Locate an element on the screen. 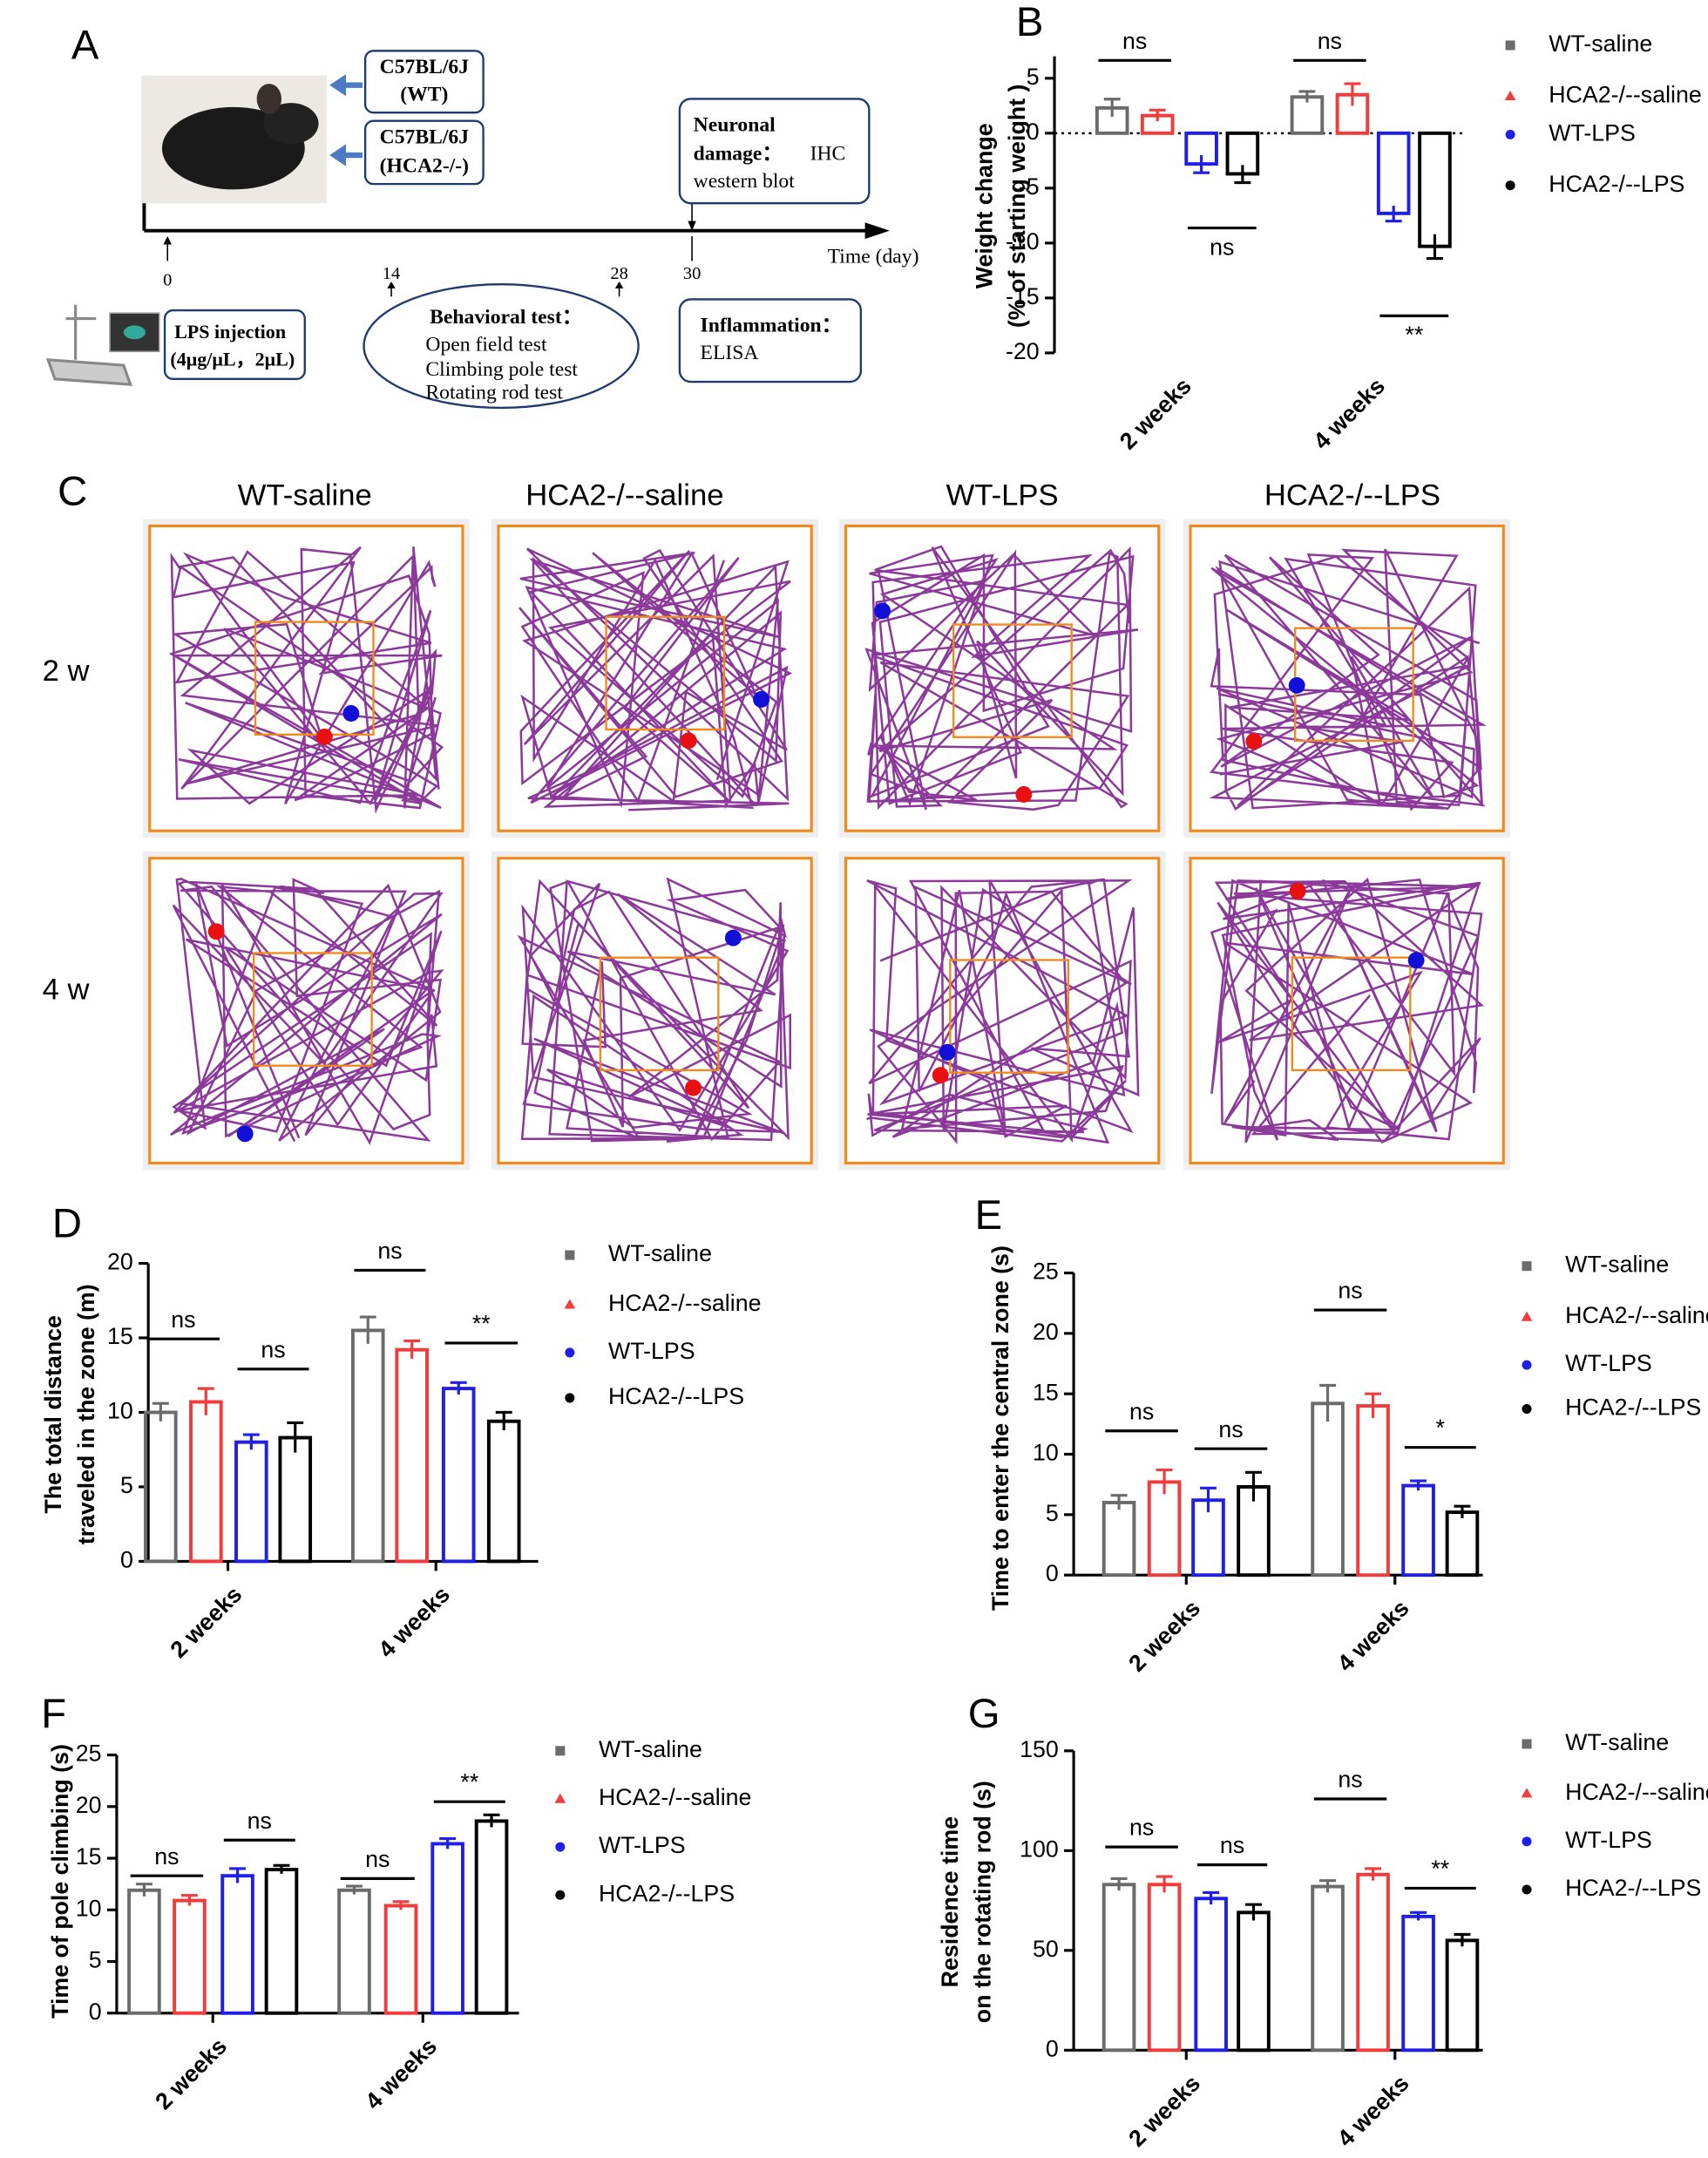 This screenshot has width=1708, height=2158. behavioral-ellipse is located at coordinates (501, 346).